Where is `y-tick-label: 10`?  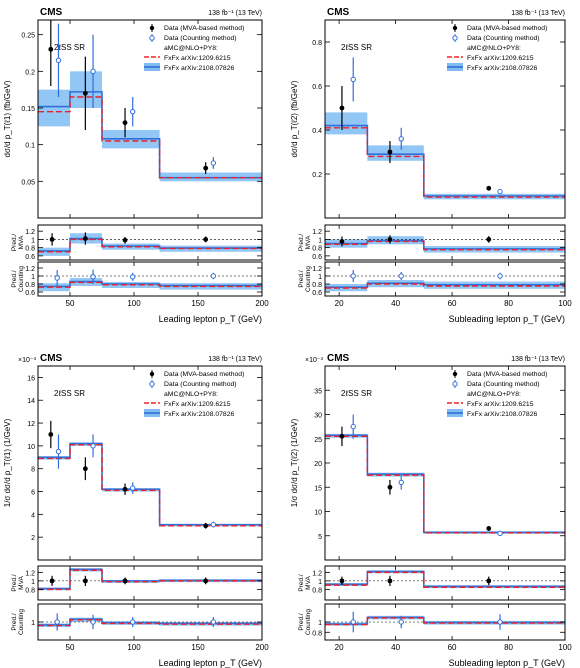
y-tick-label: 10 is located at coordinates (31, 447).